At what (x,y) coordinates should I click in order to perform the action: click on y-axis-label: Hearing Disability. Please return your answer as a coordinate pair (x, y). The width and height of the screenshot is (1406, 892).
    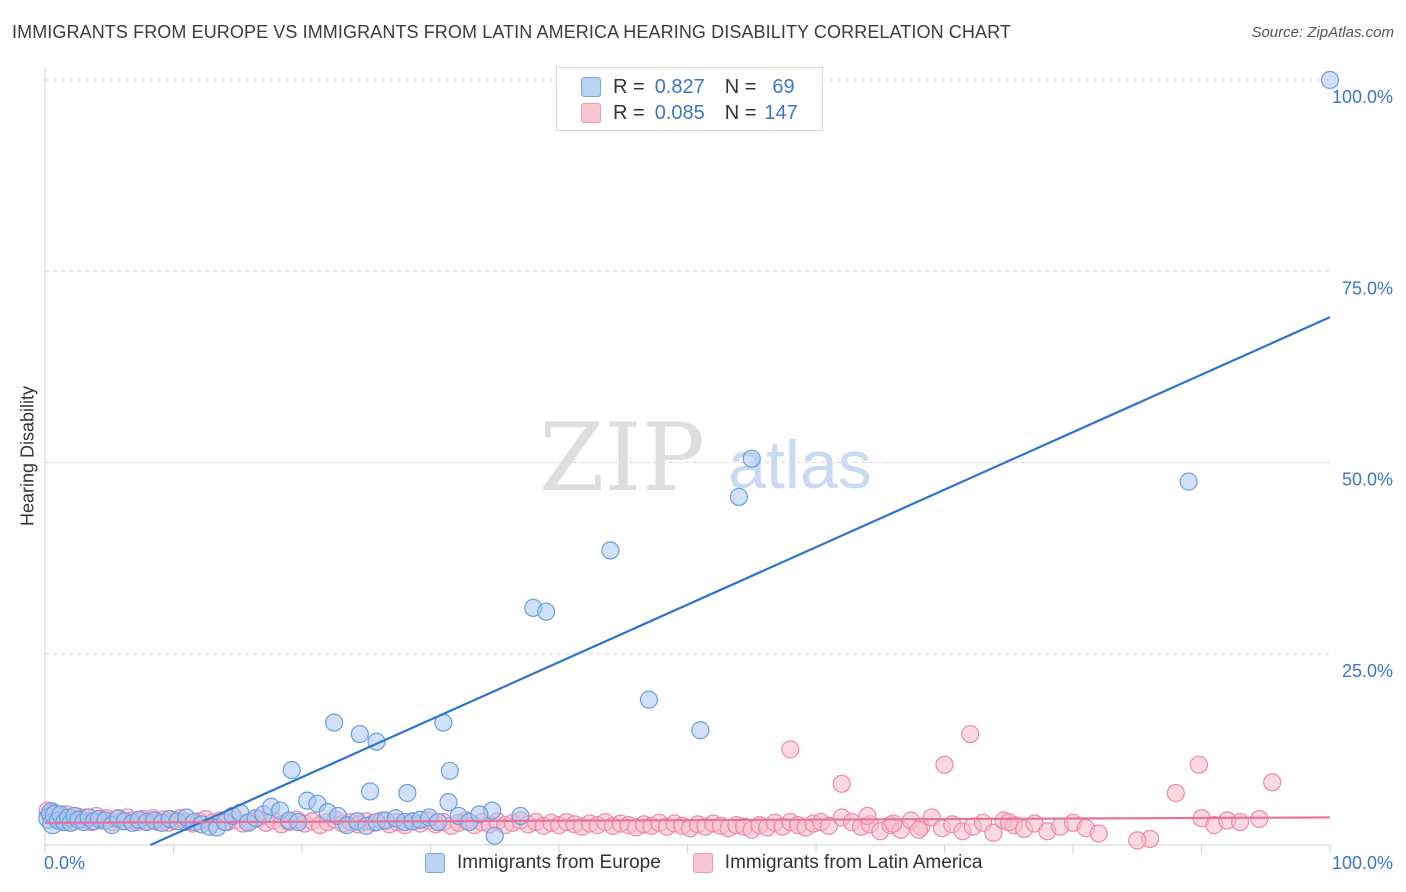
    Looking at the image, I should click on (27, 456).